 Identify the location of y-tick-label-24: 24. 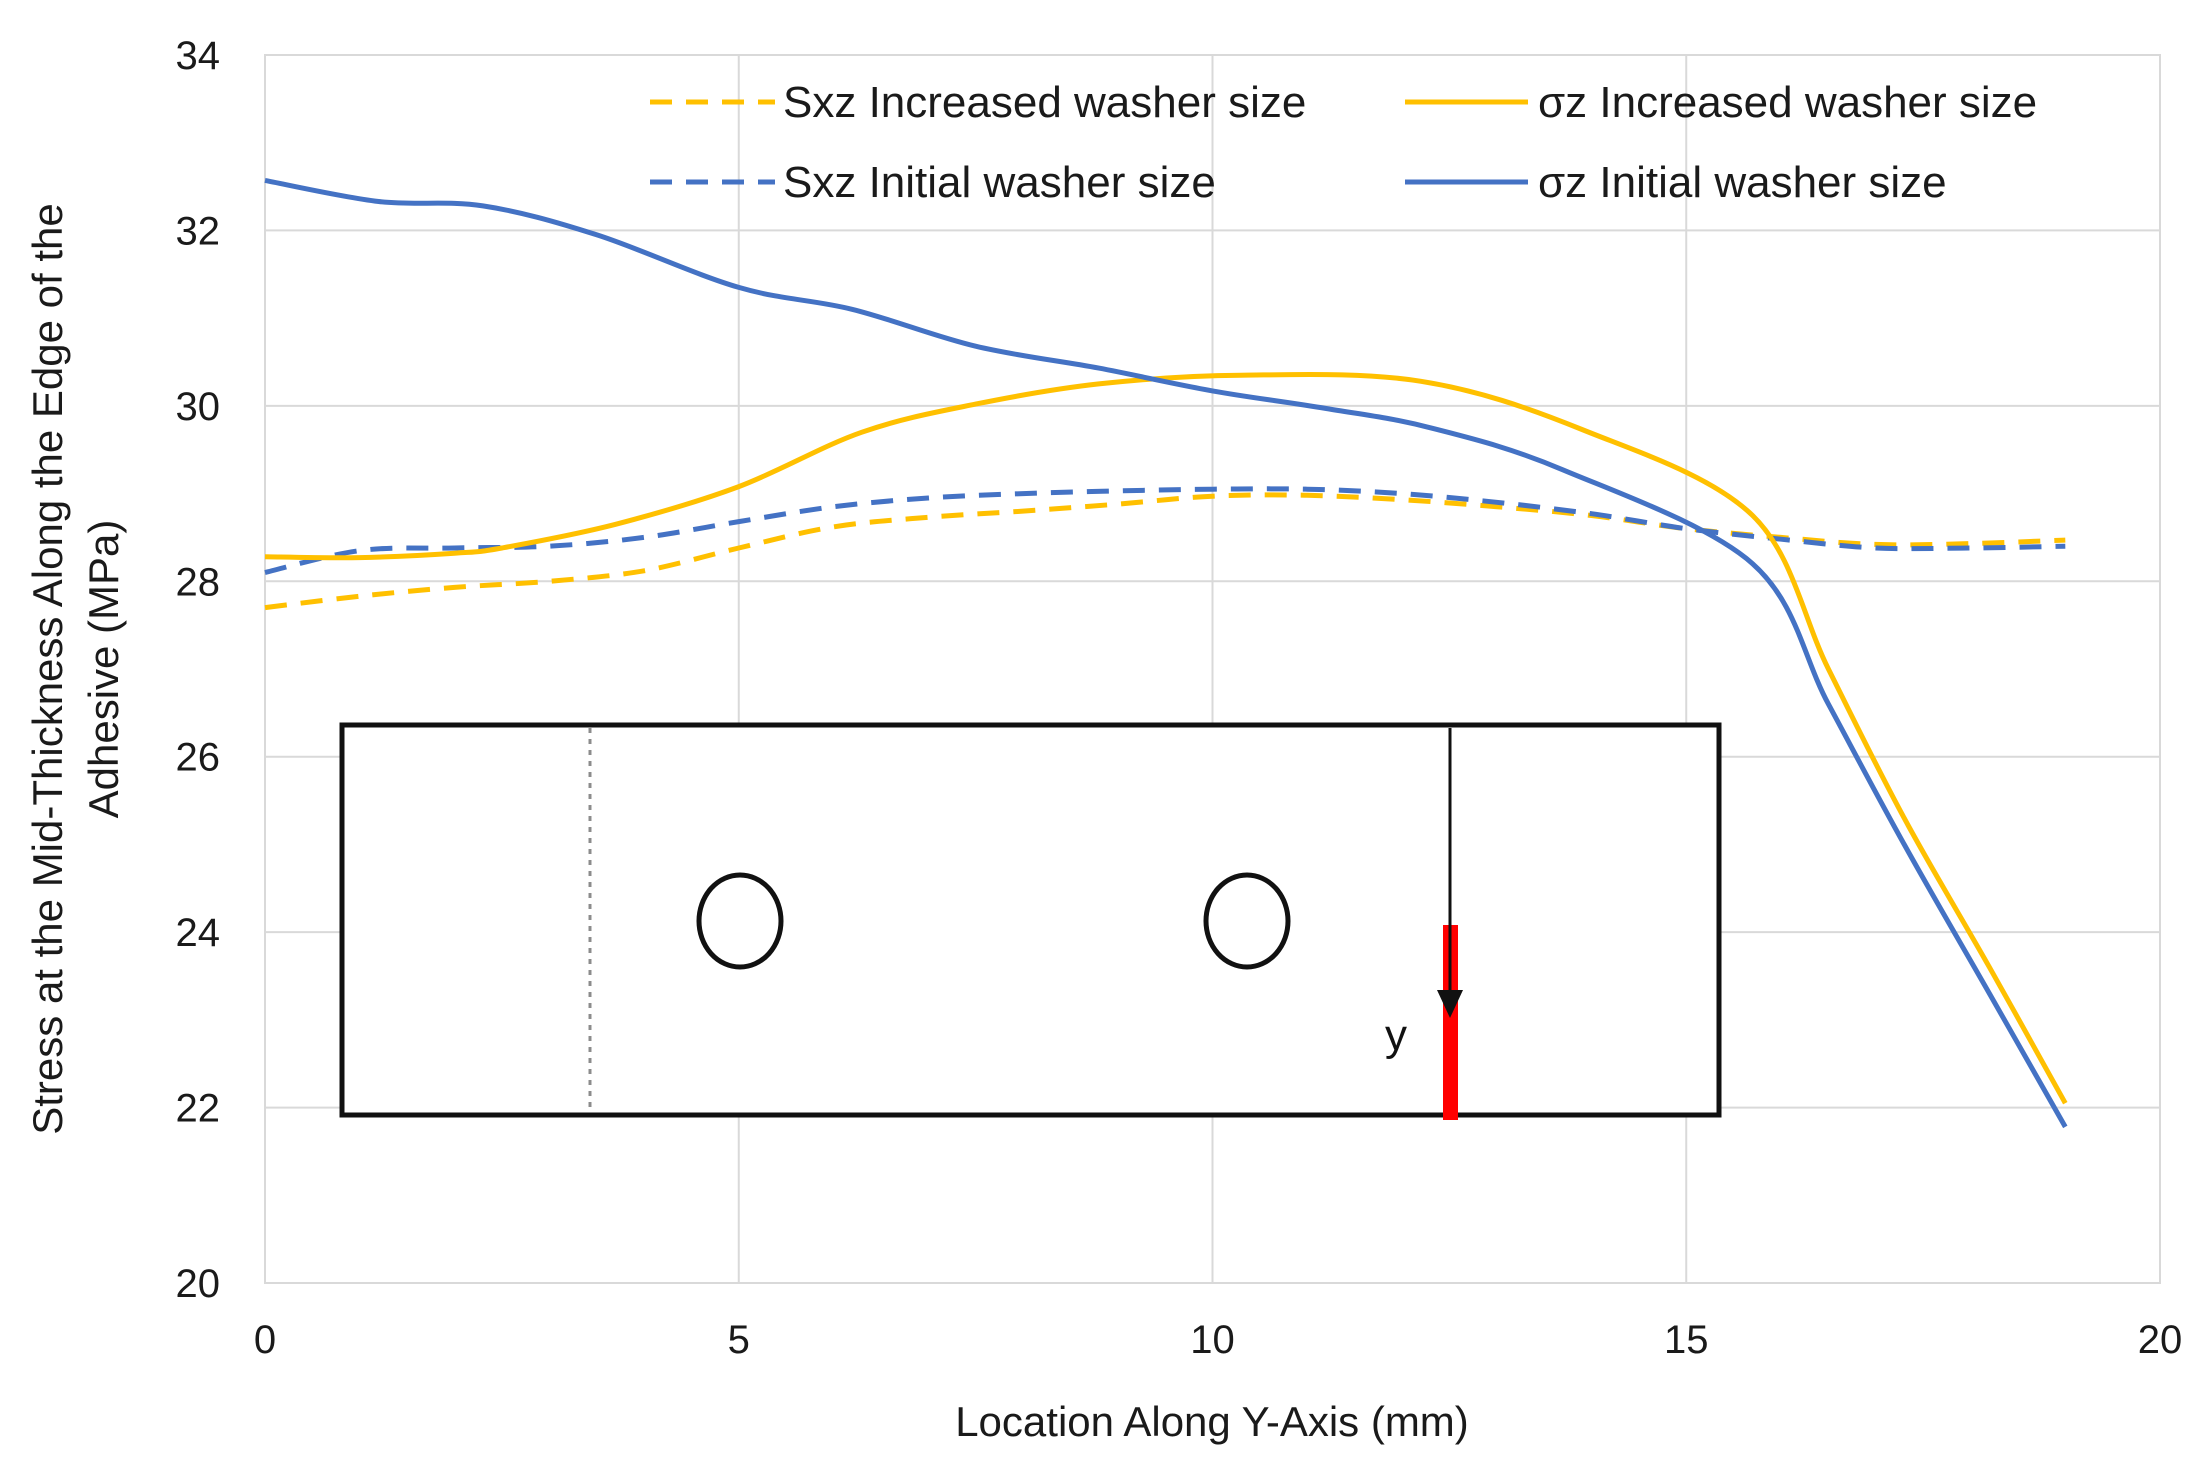
(198, 933).